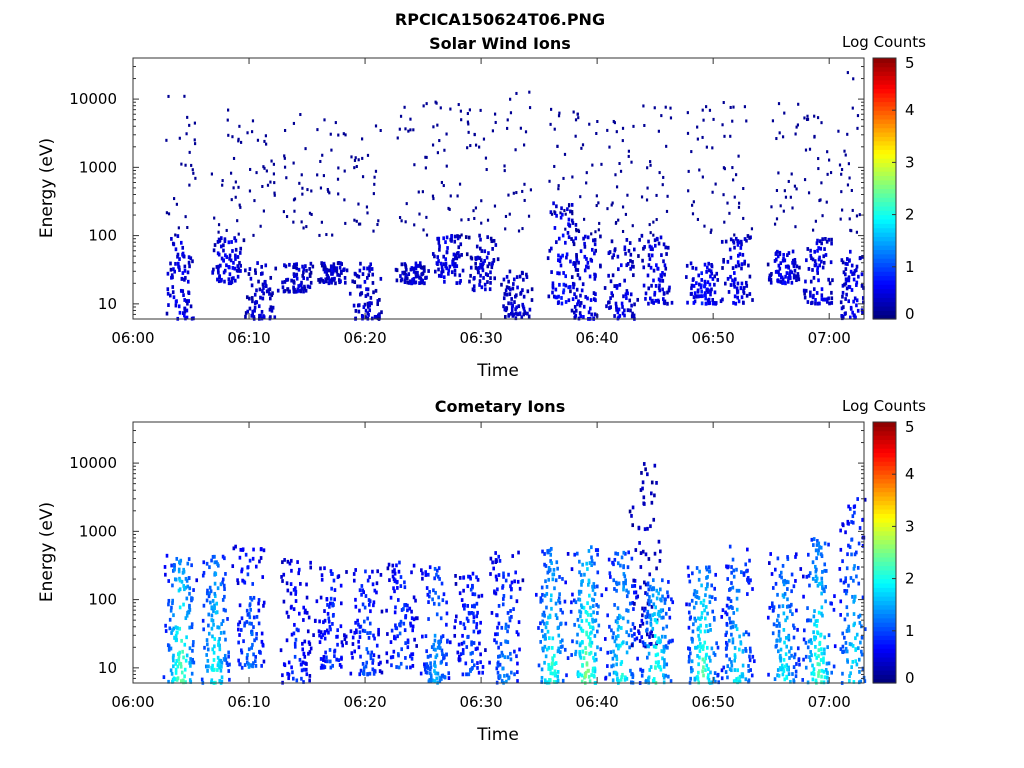  Describe the element at coordinates (480, 702) in the screenshot. I see `x-tick-label: 06:30` at that location.